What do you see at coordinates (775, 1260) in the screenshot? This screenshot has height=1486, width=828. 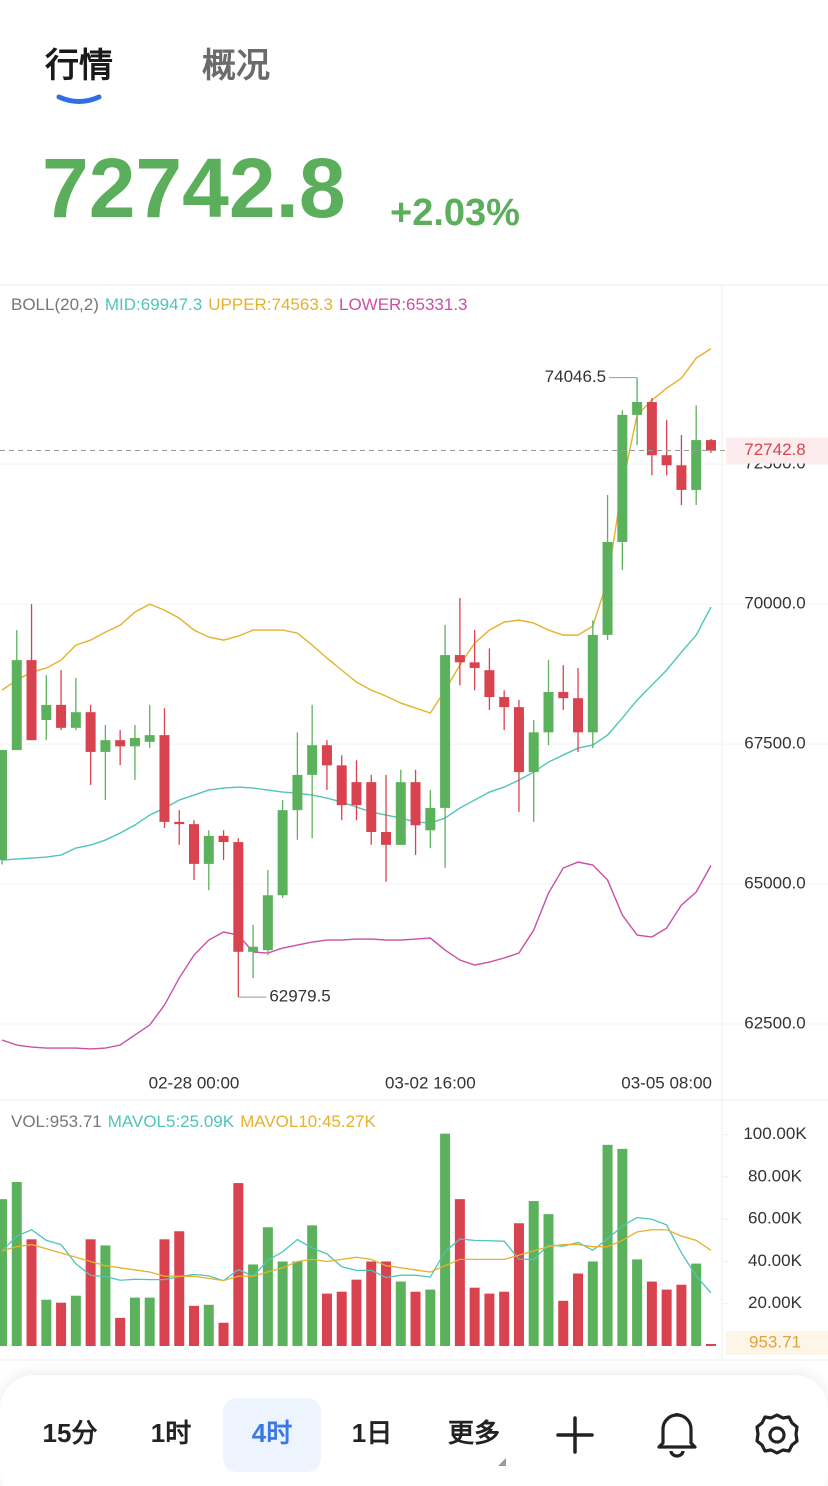 I see `y-tick-label: 40.00K` at bounding box center [775, 1260].